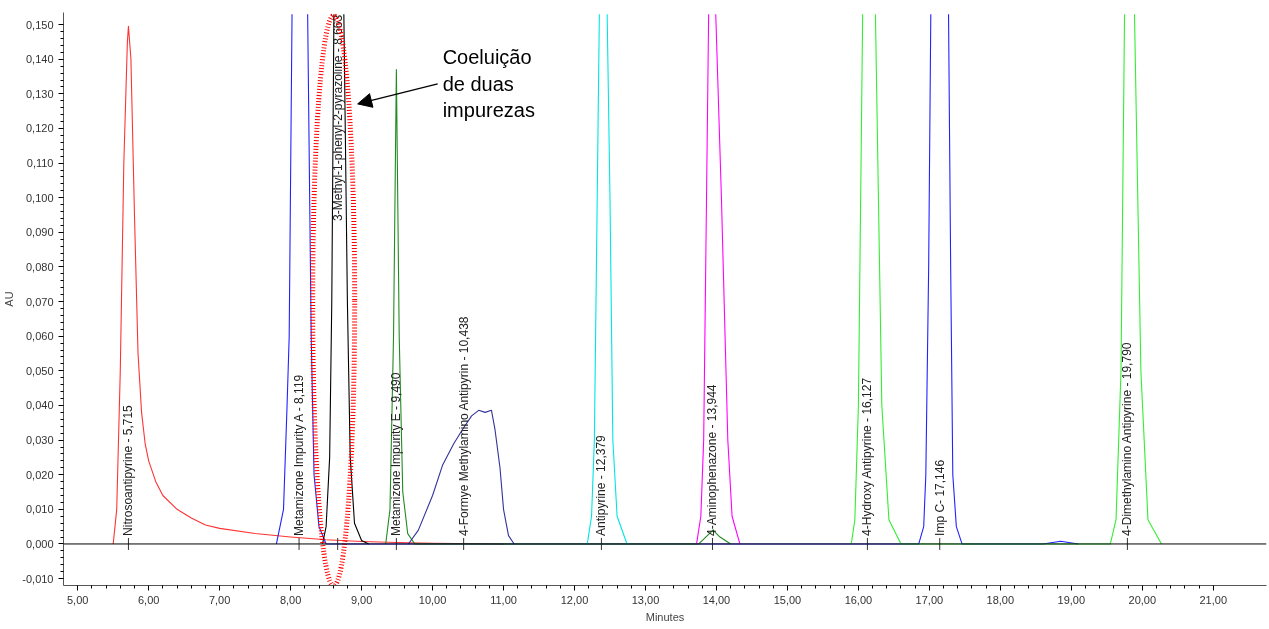 The image size is (1269, 629). I want to click on y-tick-label: 0,080, so click(39, 266).